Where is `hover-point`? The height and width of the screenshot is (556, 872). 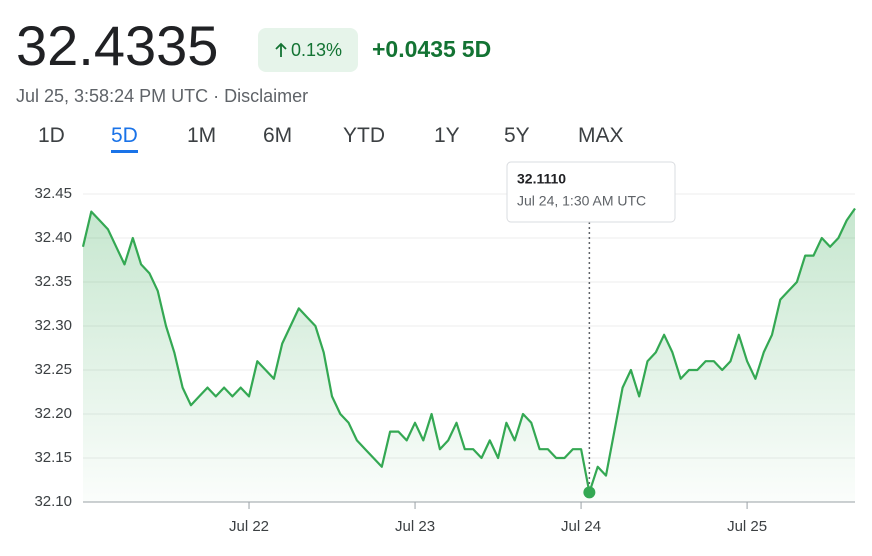 hover-point is located at coordinates (589, 492).